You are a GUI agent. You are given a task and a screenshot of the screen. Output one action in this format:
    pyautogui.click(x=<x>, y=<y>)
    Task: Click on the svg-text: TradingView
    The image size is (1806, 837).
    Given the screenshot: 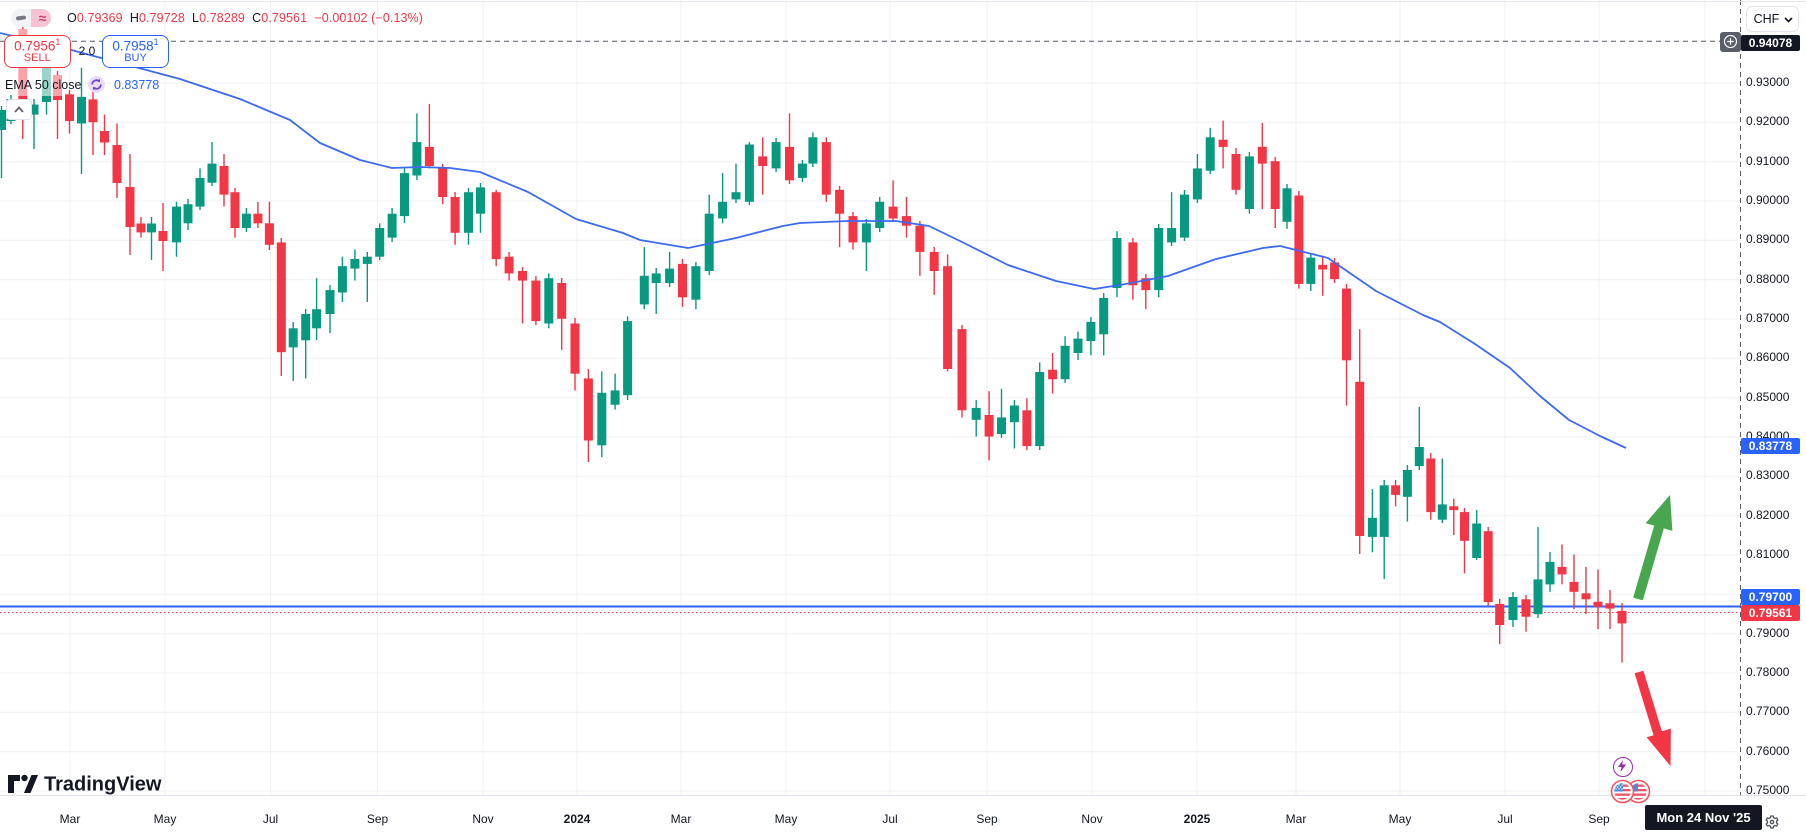 What is the action you would take?
    pyautogui.click(x=103, y=785)
    